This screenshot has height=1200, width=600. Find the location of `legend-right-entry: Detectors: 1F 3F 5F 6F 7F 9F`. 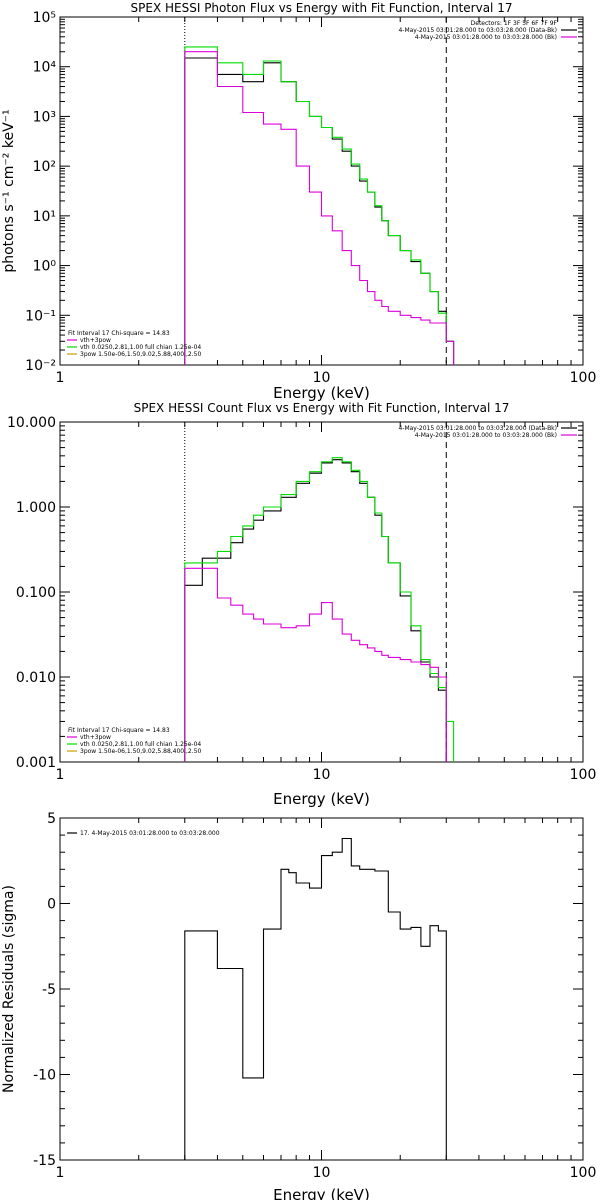

legend-right-entry: Detectors: 1F 3F 5F 6F 7F 9F is located at coordinates (514, 23).